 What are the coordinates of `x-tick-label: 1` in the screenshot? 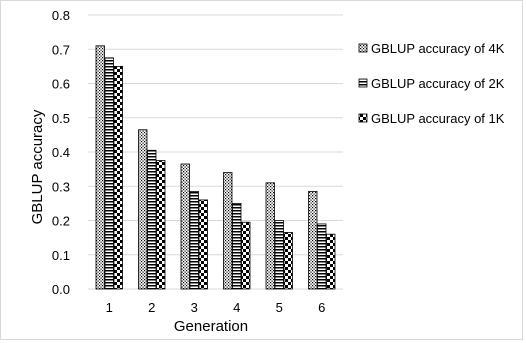 It's located at (109, 307).